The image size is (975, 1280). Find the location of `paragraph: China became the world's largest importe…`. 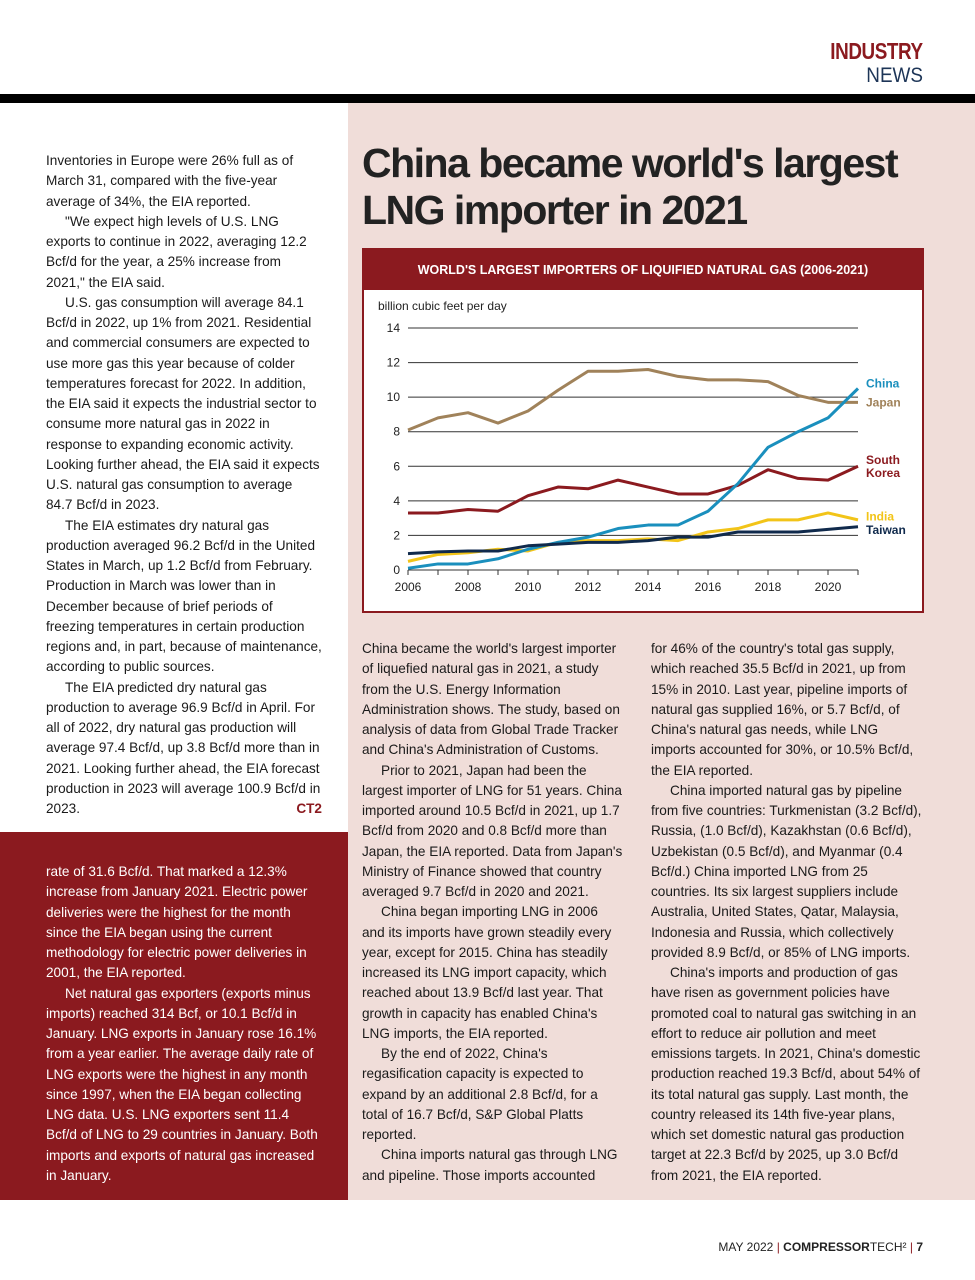

paragraph: China became the world's largest importe… is located at coordinates (491, 699).